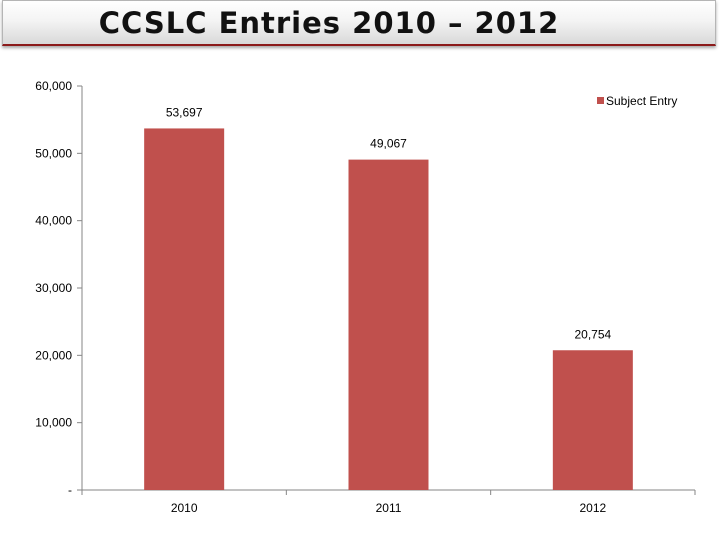  Describe the element at coordinates (641, 101) in the screenshot. I see `legend-label: Subject Entry` at that location.